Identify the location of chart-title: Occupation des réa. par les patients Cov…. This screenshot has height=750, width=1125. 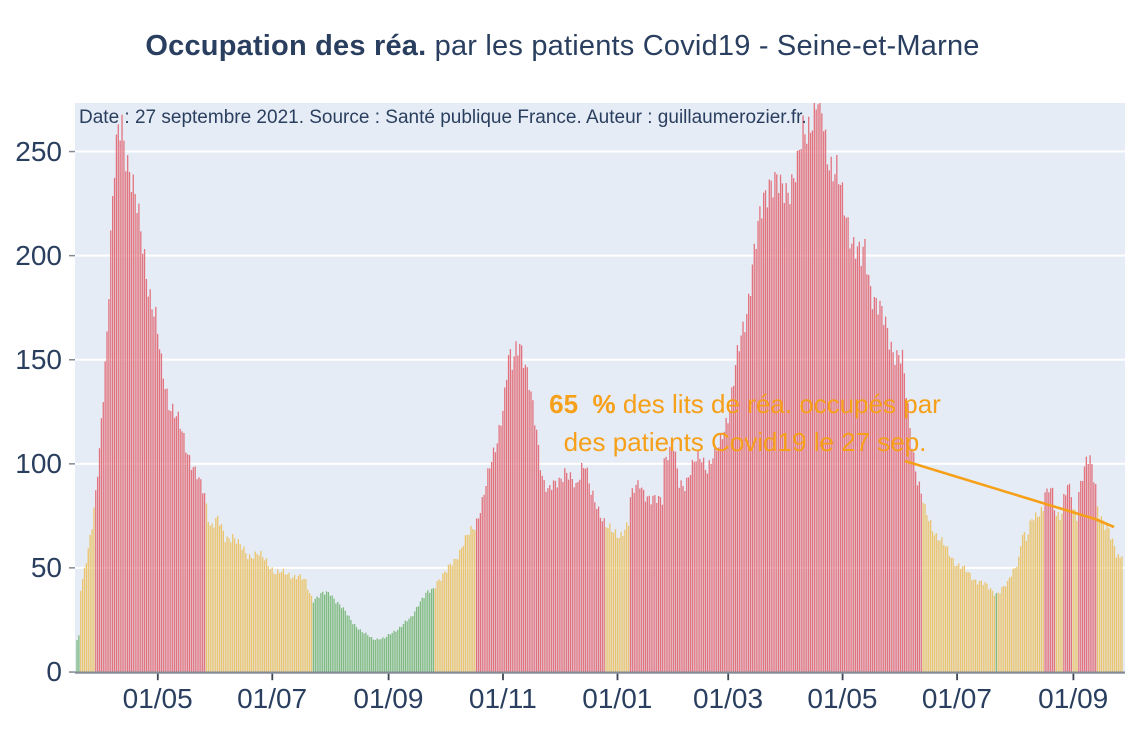
(562, 46).